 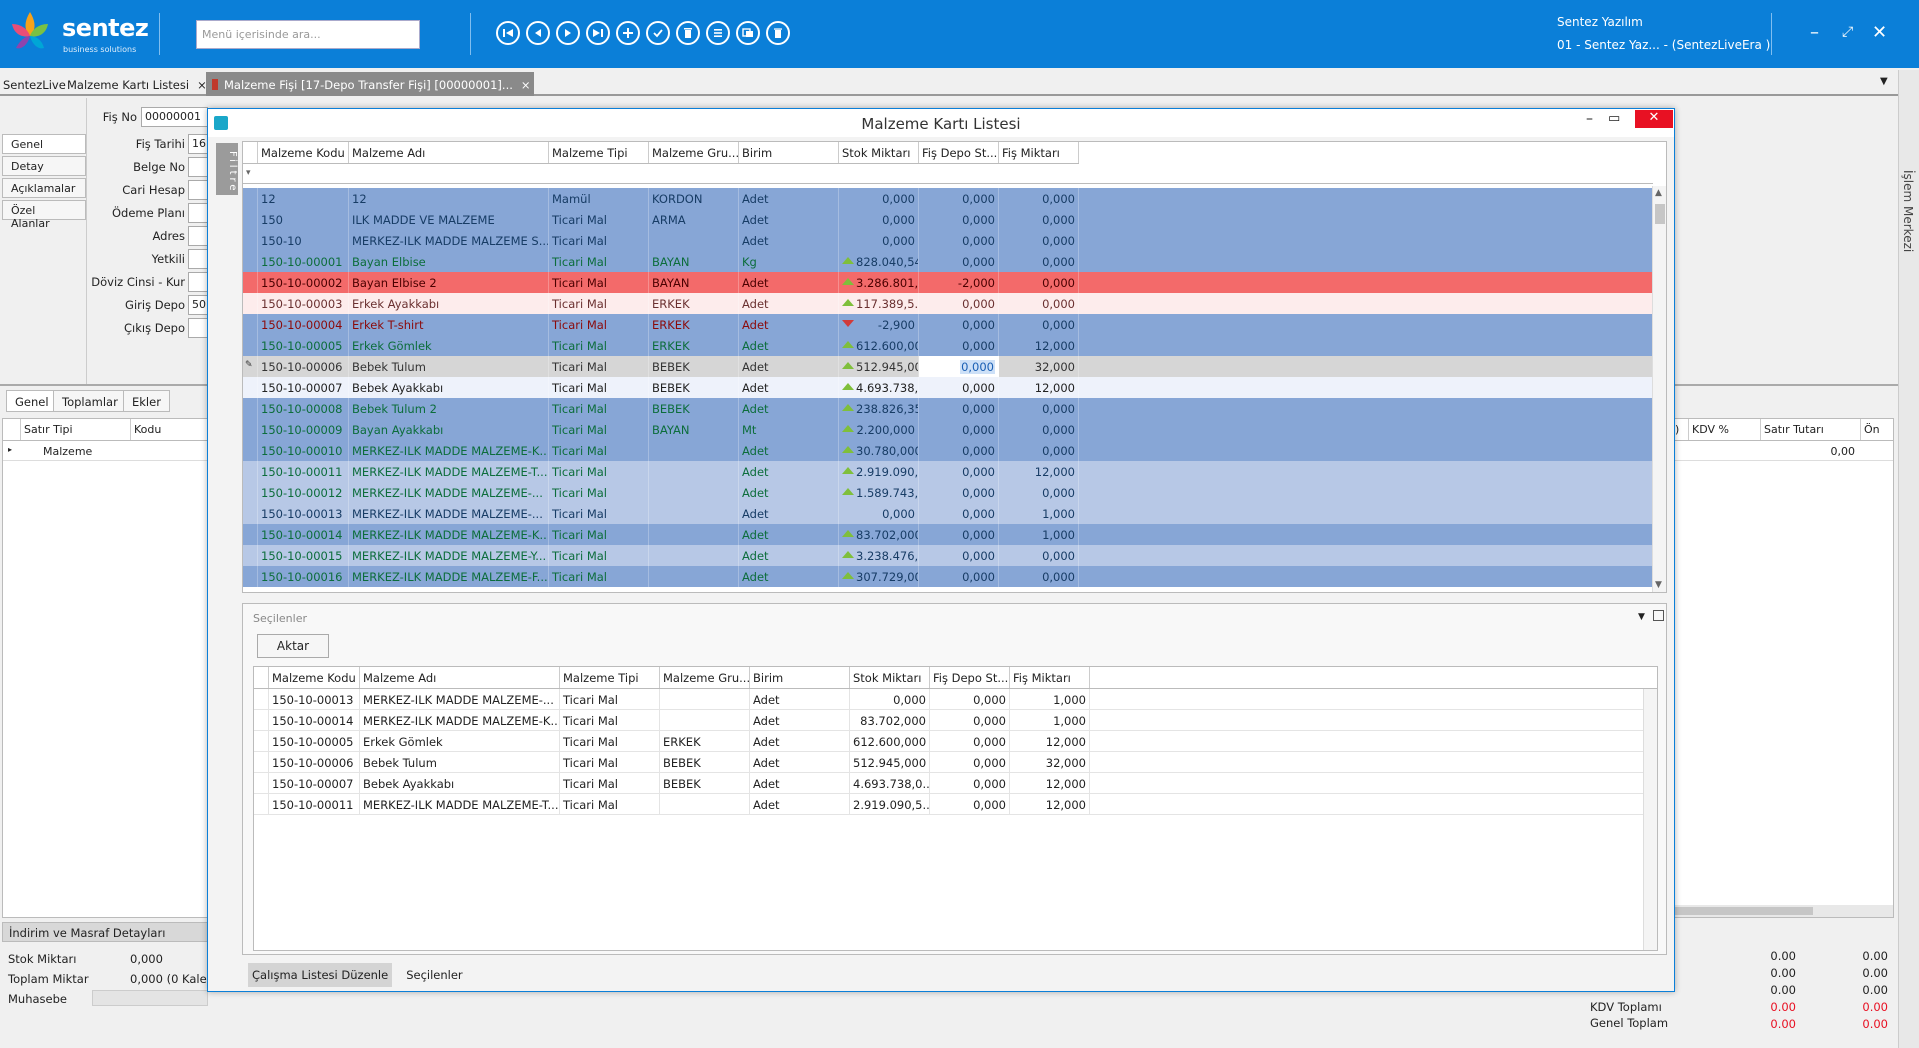 What do you see at coordinates (198, 236) in the screenshot?
I see `adres-field` at bounding box center [198, 236].